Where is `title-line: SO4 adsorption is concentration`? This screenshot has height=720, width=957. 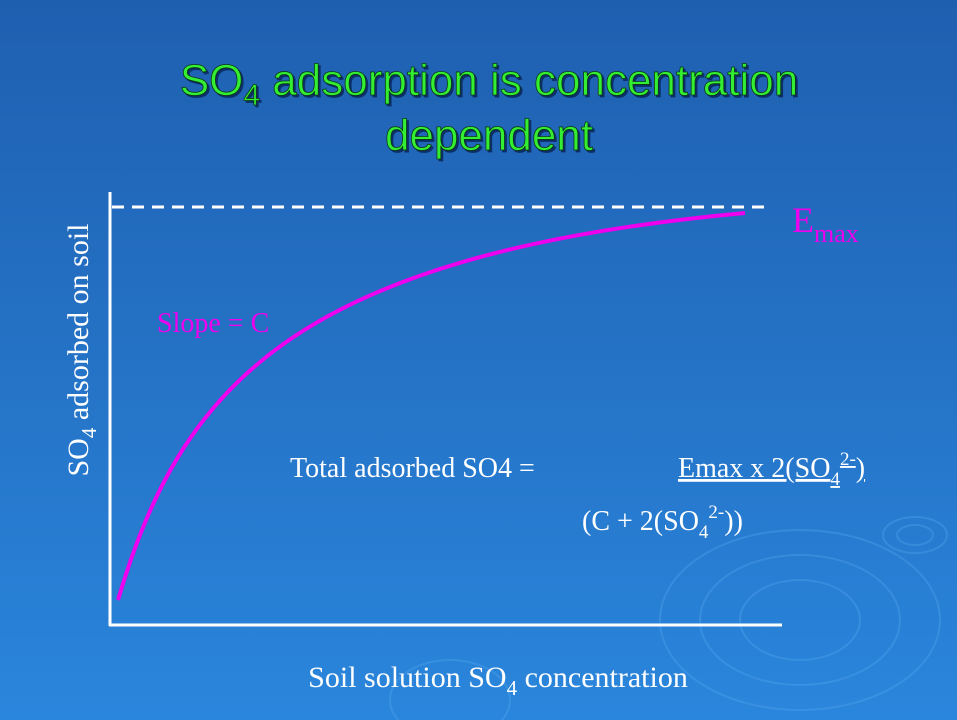
title-line: SO4 adsorption is concentration is located at coordinates (489, 84).